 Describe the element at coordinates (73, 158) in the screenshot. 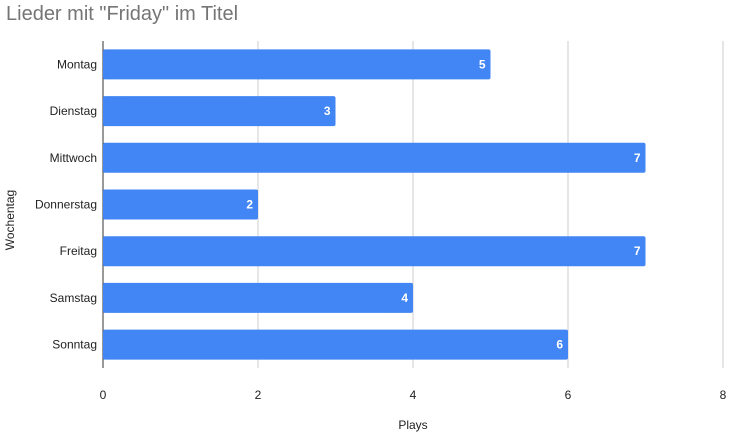

I see `category-label: Mittwoch` at that location.